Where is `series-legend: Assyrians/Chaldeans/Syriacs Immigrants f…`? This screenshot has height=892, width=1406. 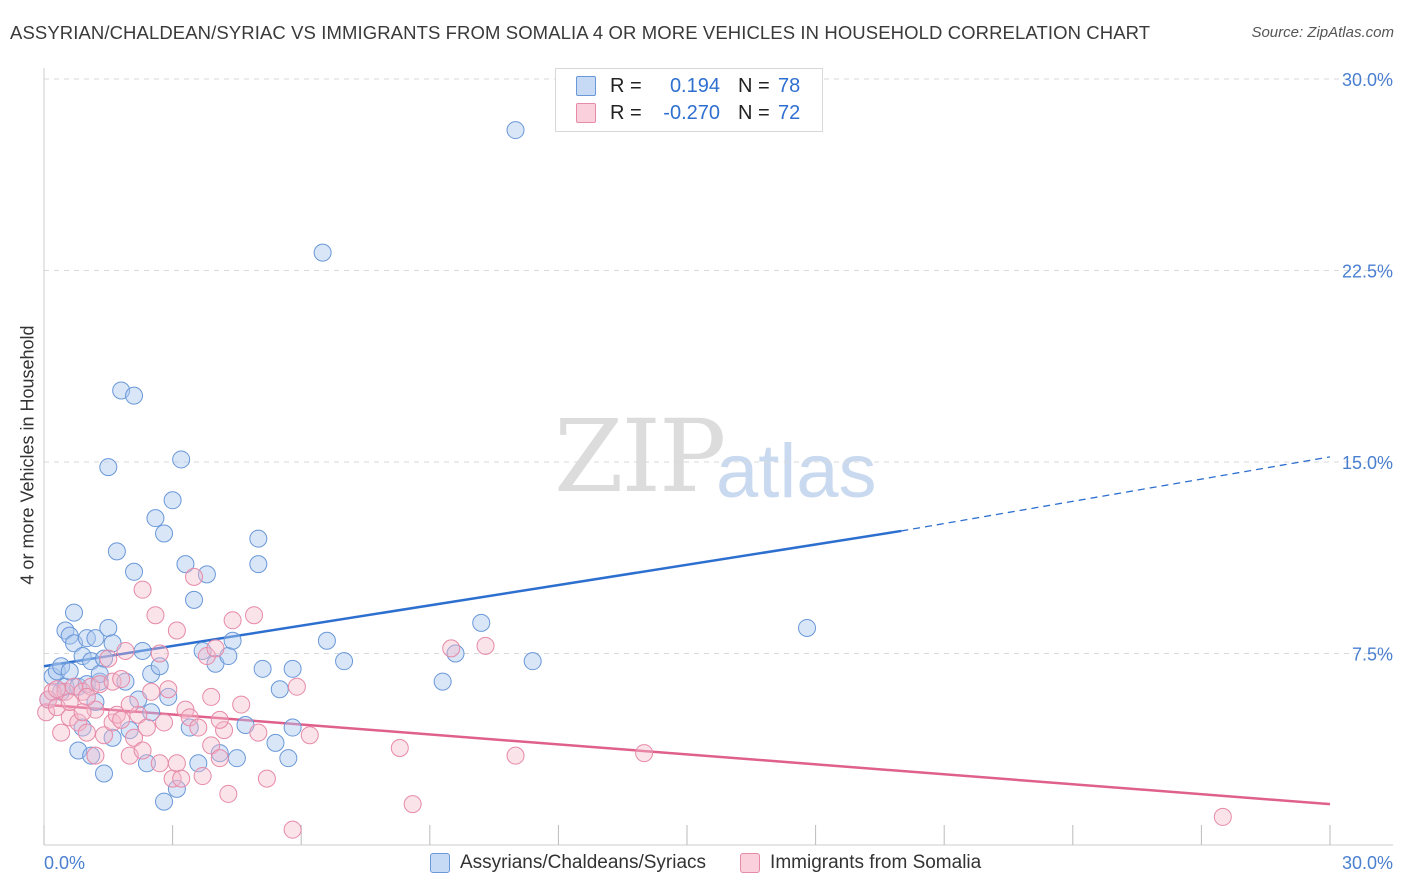 series-legend: Assyrians/Chaldeans/Syriacs Immigrants f… is located at coordinates (722, 863).